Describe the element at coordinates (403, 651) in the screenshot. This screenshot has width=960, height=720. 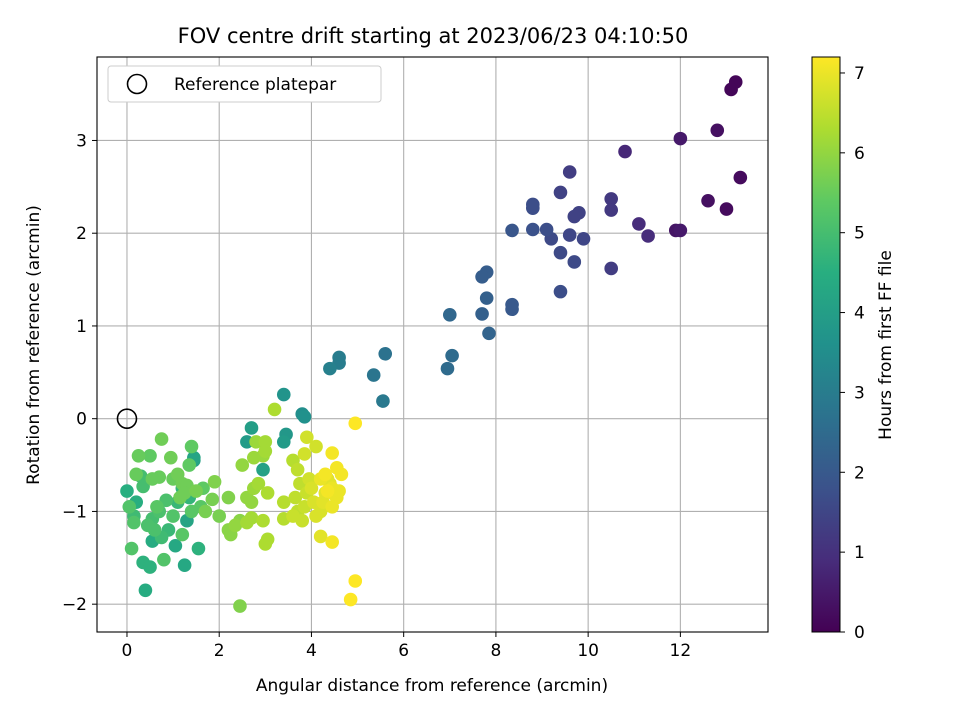
I see `x-tick-label: 6` at that location.